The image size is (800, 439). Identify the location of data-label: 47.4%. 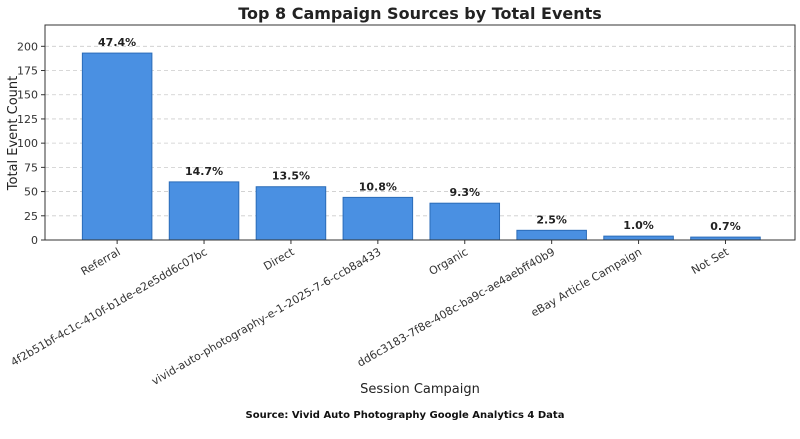
(117, 42).